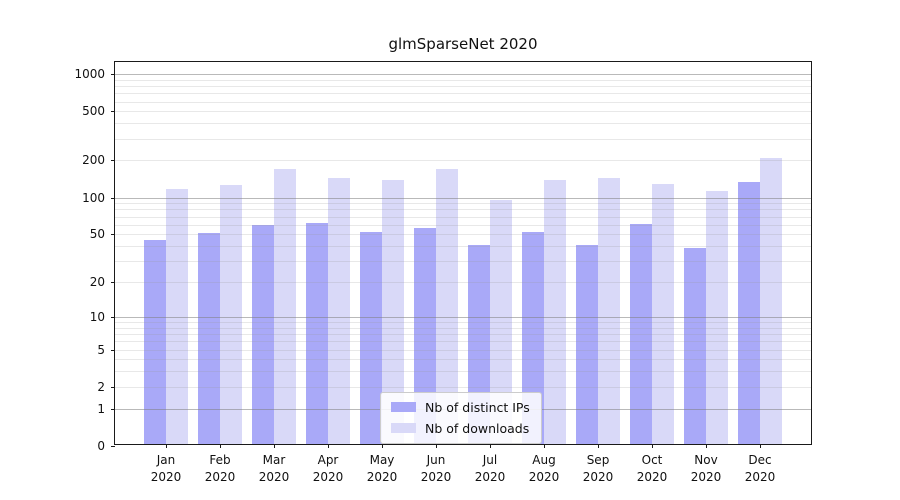  Describe the element at coordinates (598, 468) in the screenshot. I see `x-tick-label: Sep 2020` at that location.